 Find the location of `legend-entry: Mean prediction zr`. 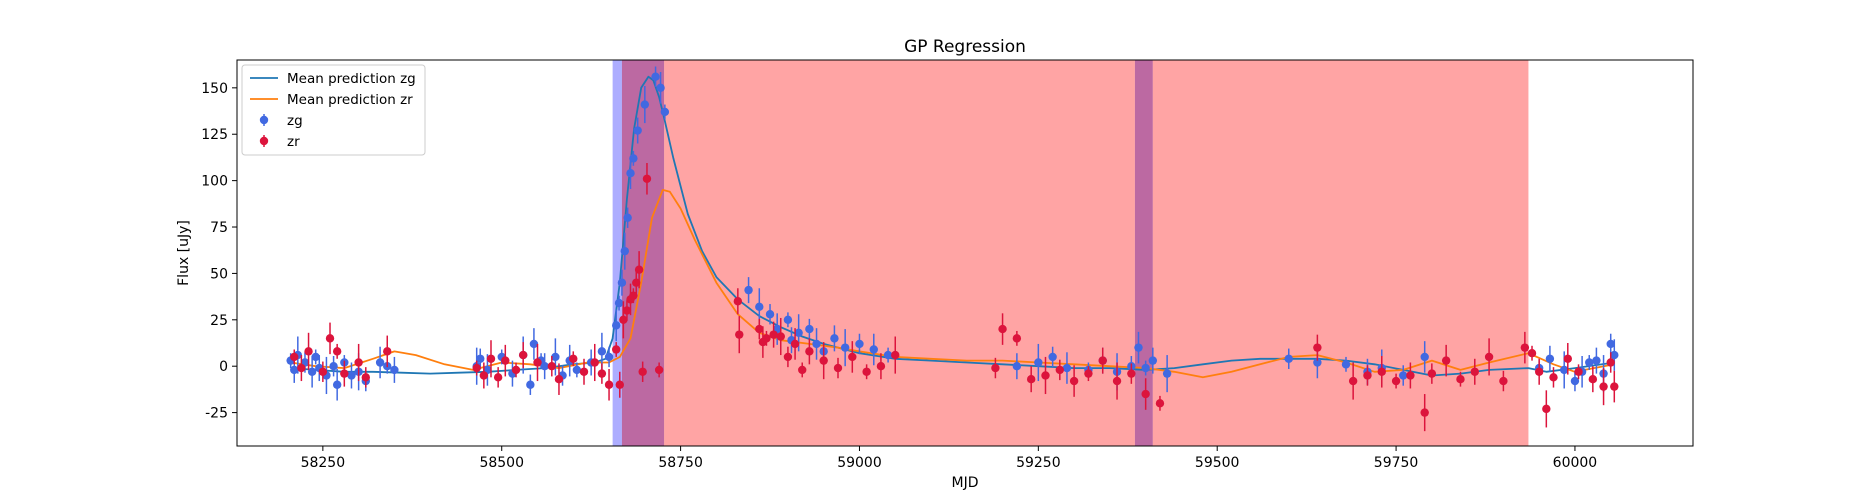

legend-entry: Mean prediction zr is located at coordinates (331, 100).